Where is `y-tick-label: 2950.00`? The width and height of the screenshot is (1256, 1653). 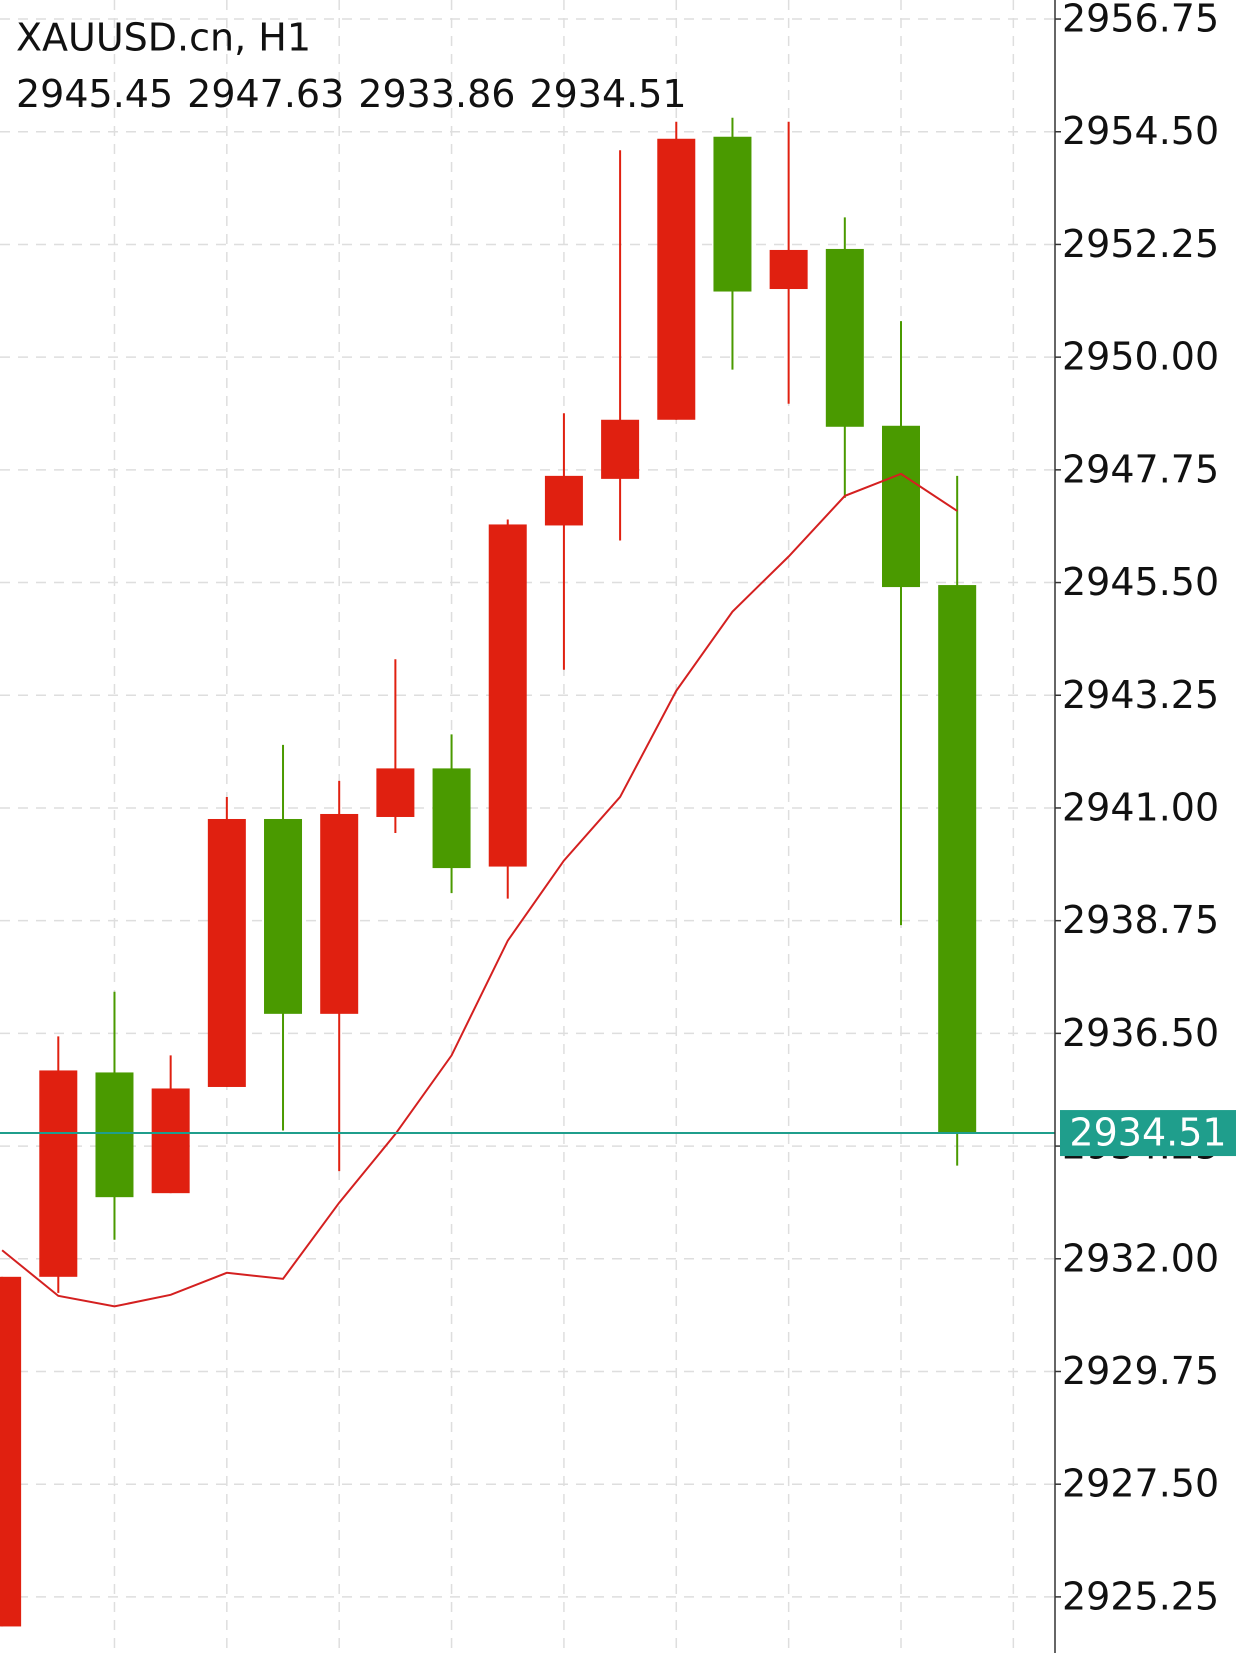 y-tick-label: 2950.00 is located at coordinates (1140, 357).